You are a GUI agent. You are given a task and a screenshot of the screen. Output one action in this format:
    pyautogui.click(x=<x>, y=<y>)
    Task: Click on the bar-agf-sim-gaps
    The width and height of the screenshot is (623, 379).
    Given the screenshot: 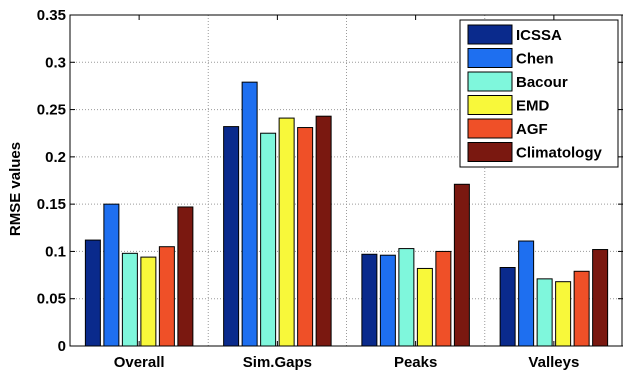 What is the action you would take?
    pyautogui.click(x=305, y=237)
    